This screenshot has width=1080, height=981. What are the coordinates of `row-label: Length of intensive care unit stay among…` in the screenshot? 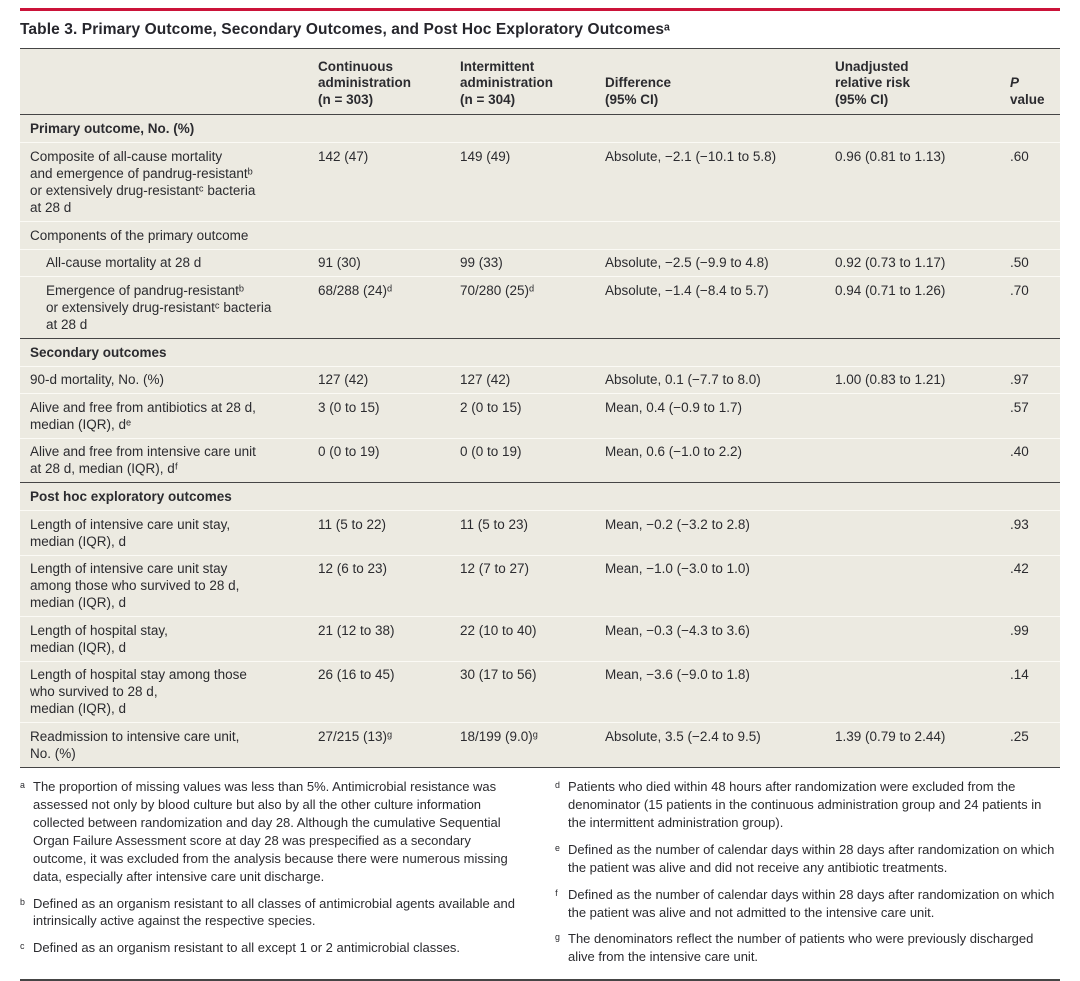 It's located at (135, 586).